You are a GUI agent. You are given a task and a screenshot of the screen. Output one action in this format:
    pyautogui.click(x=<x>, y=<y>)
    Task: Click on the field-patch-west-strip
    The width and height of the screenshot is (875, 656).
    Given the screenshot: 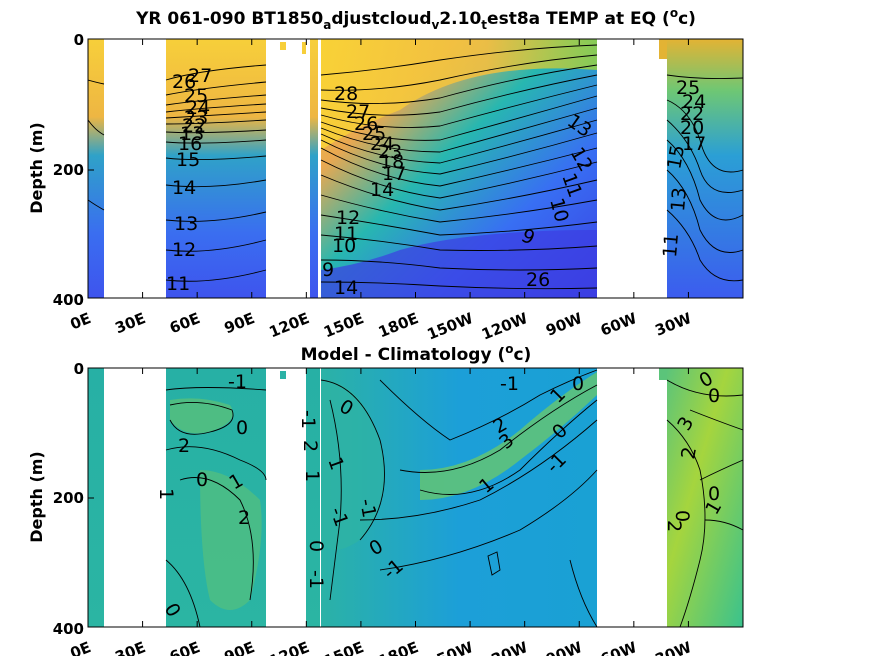 What is the action you would take?
    pyautogui.click(x=96, y=497)
    